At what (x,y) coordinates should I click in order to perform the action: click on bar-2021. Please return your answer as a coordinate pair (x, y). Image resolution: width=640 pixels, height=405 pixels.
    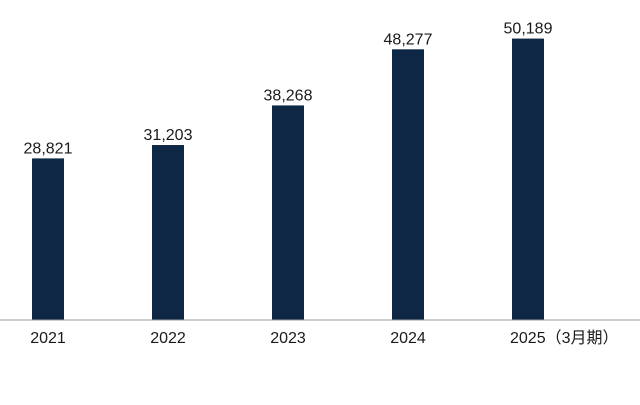
    Looking at the image, I should click on (48, 239).